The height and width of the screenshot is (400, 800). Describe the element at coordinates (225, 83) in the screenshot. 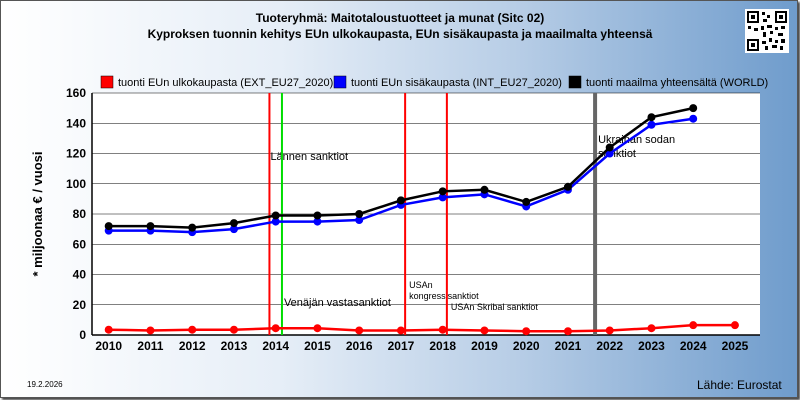

I see `legend-label: tuonti EUn ulkokaupasta (EXT_EU27_2020)` at that location.